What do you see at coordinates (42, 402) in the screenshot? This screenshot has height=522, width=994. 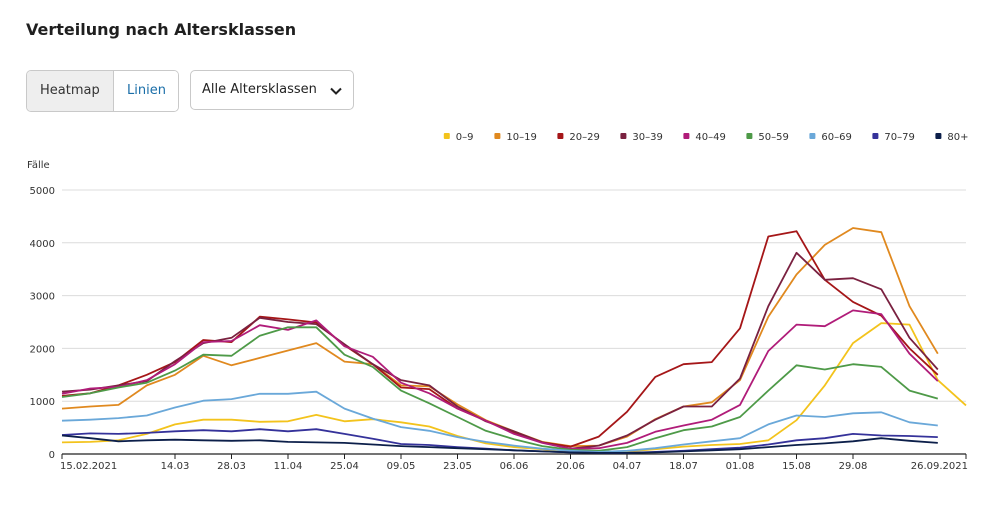 I see `y-tick-label: 1000` at bounding box center [42, 402].